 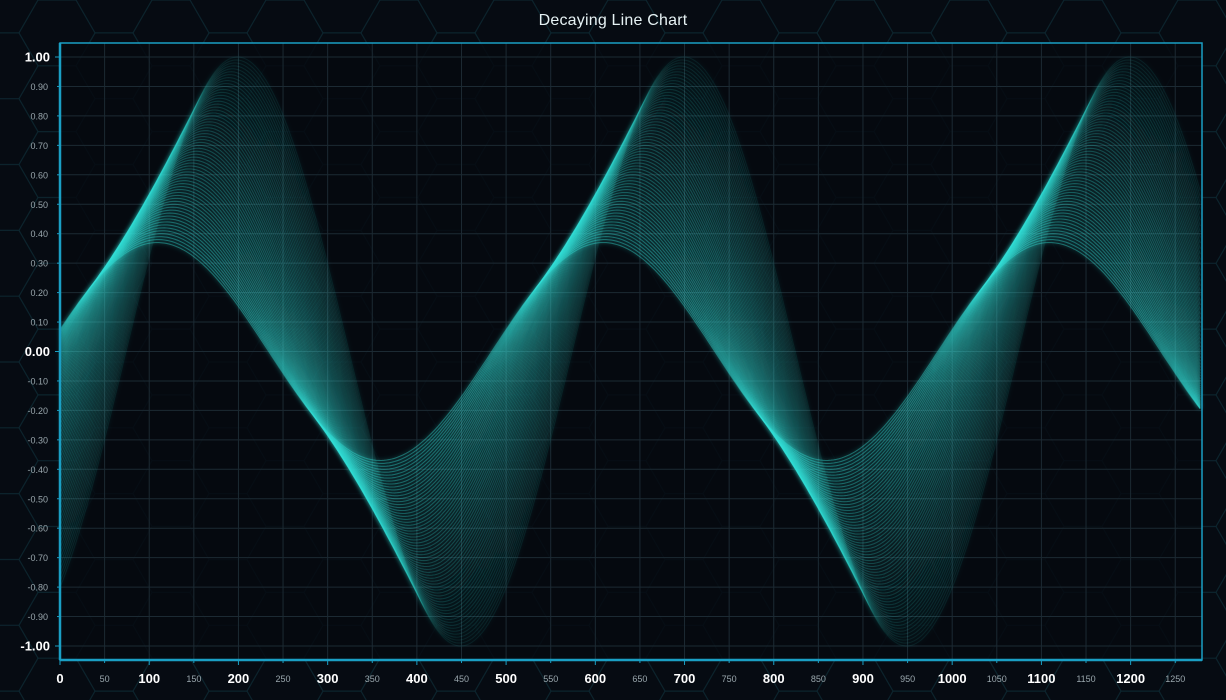 I want to click on y-tick-label: 0.60, so click(x=39, y=175).